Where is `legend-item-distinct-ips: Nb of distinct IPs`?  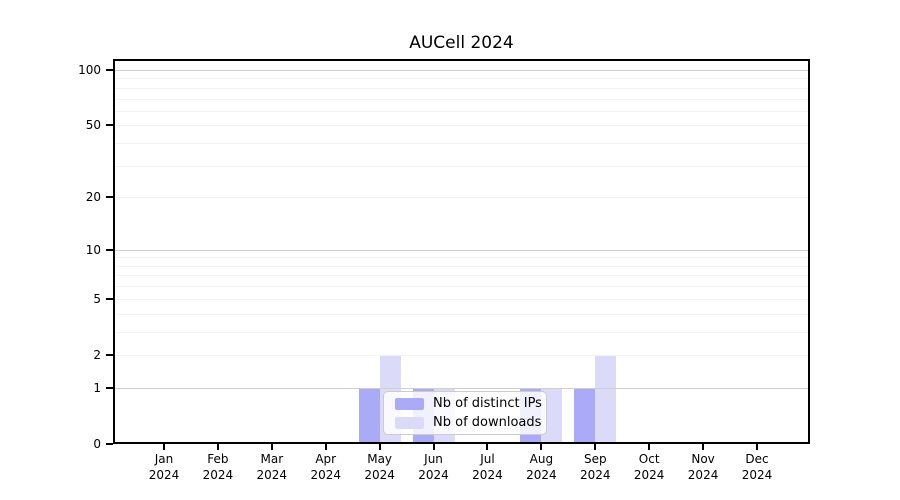
legend-item-distinct-ips: Nb of distinct IPs is located at coordinates (465, 404).